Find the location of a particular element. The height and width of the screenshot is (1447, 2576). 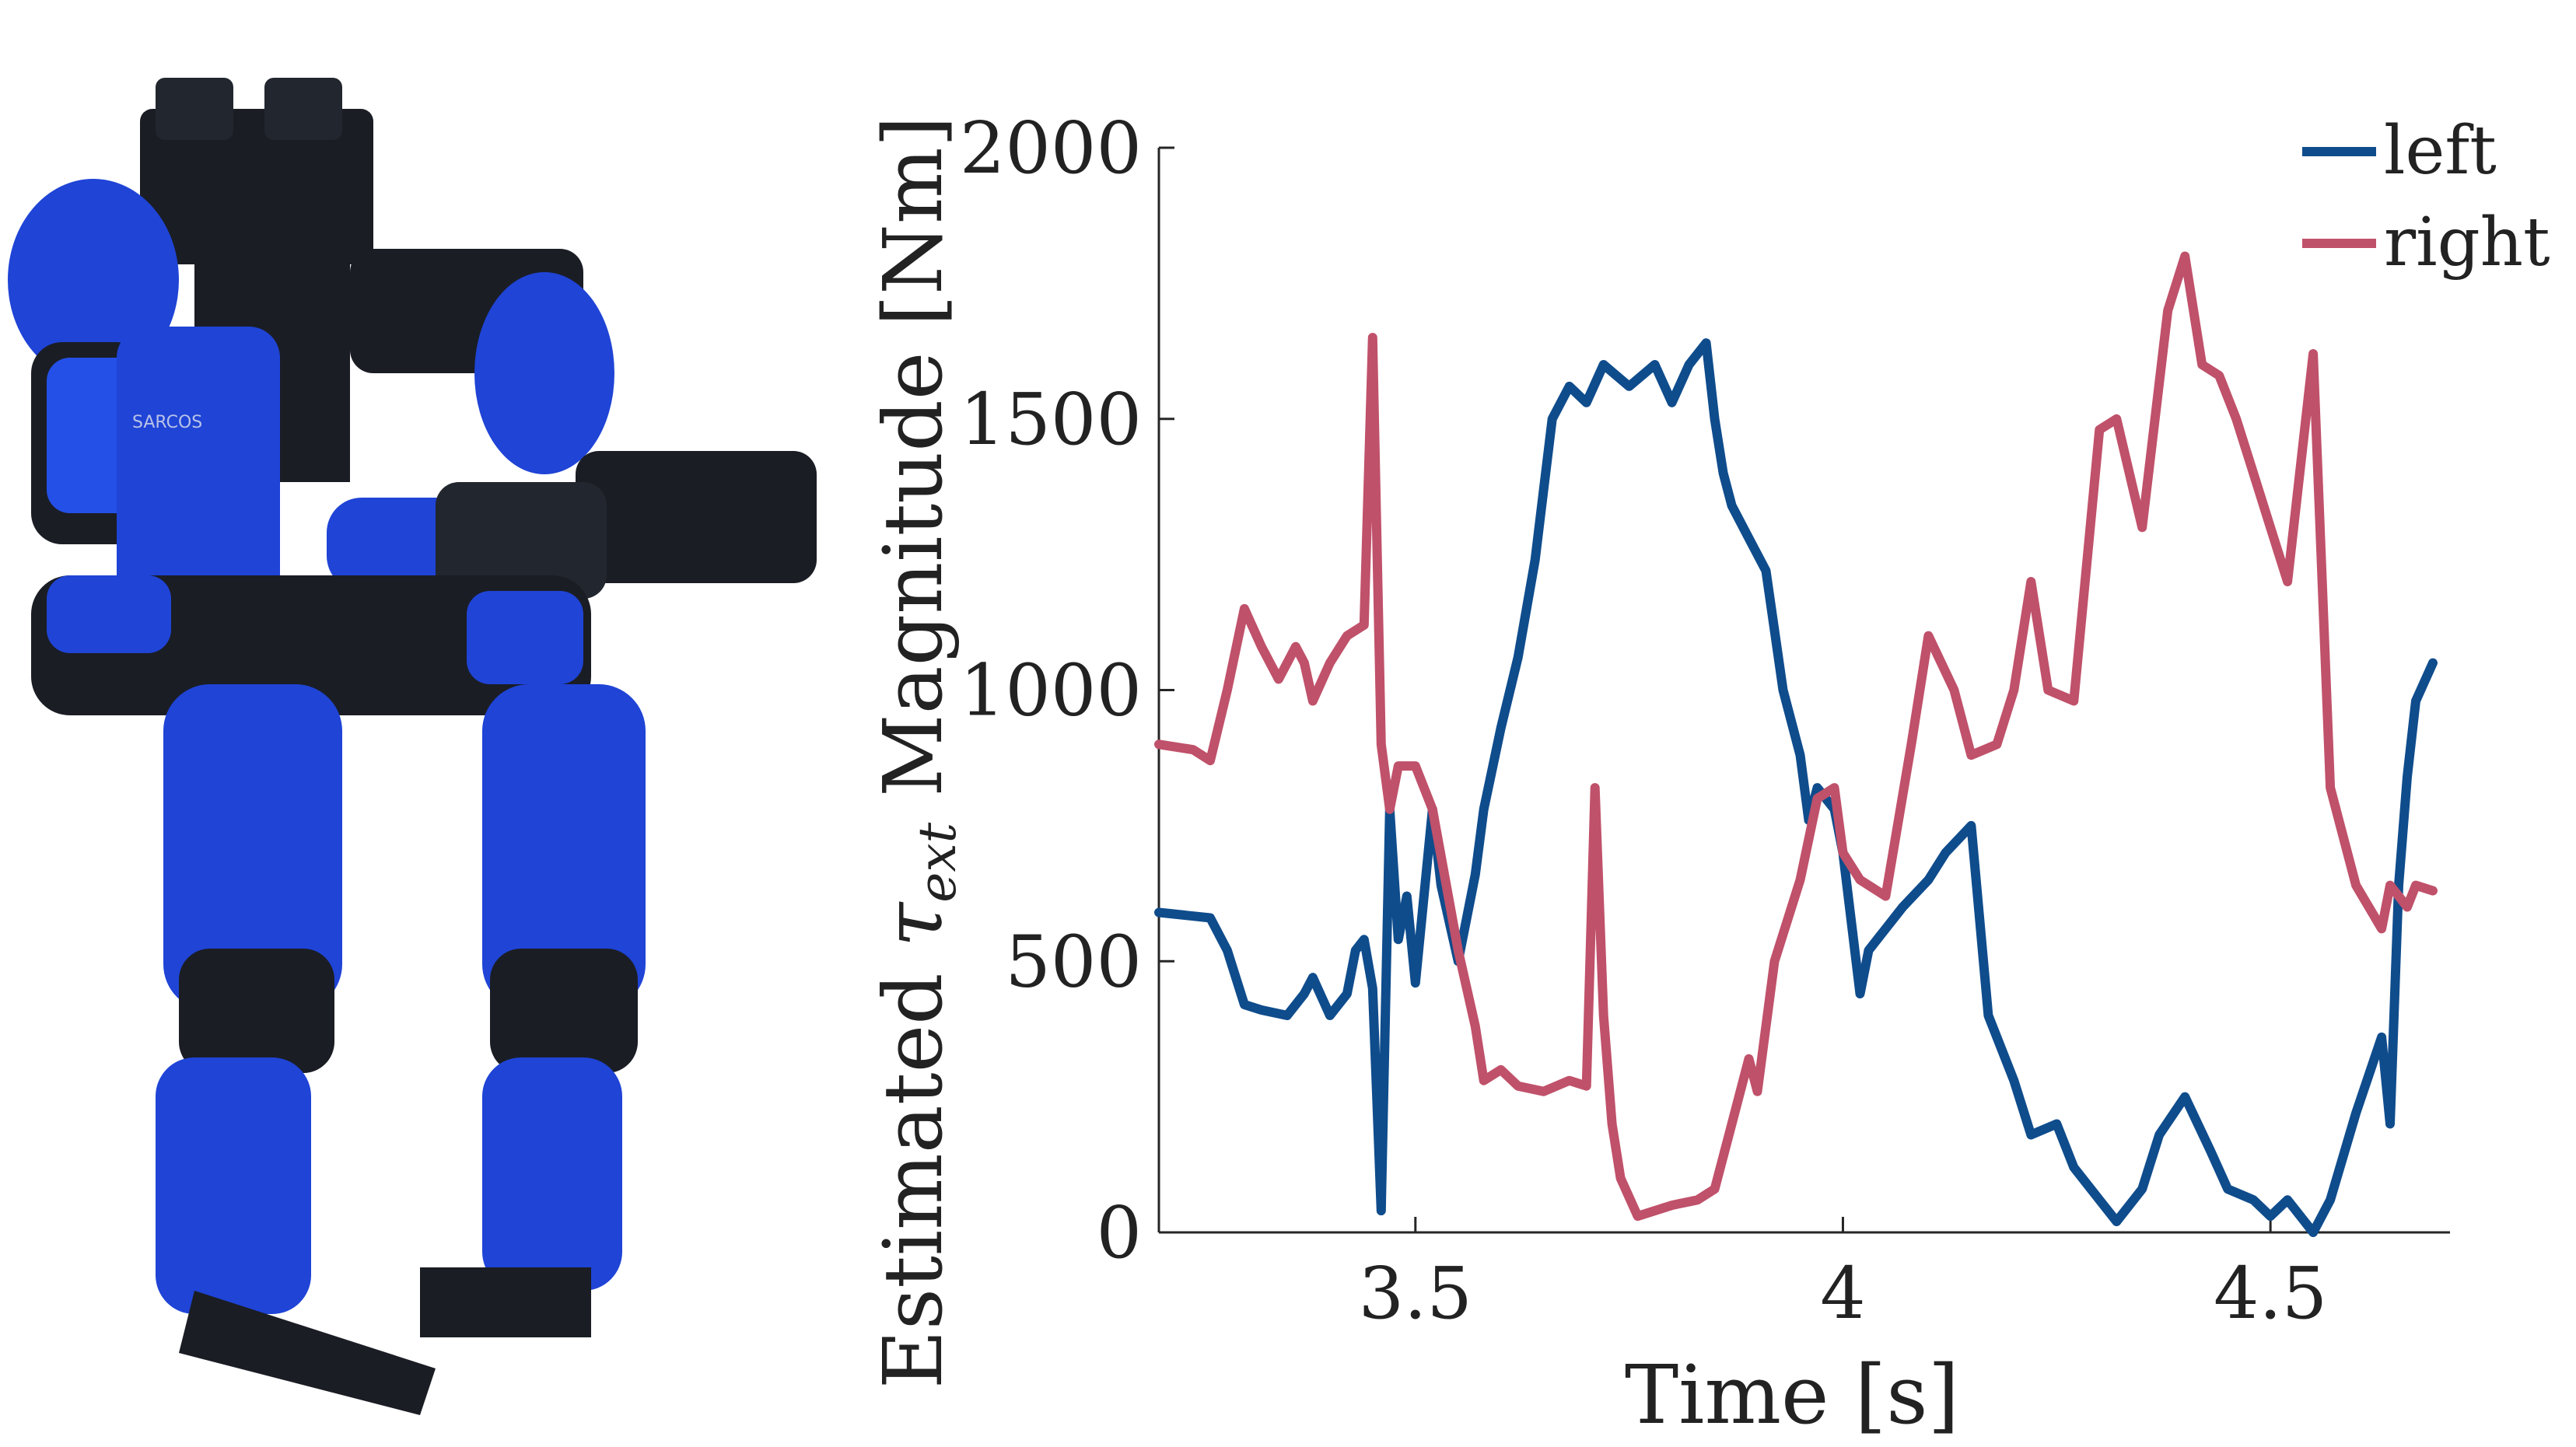

robot-hips is located at coordinates (311, 645).